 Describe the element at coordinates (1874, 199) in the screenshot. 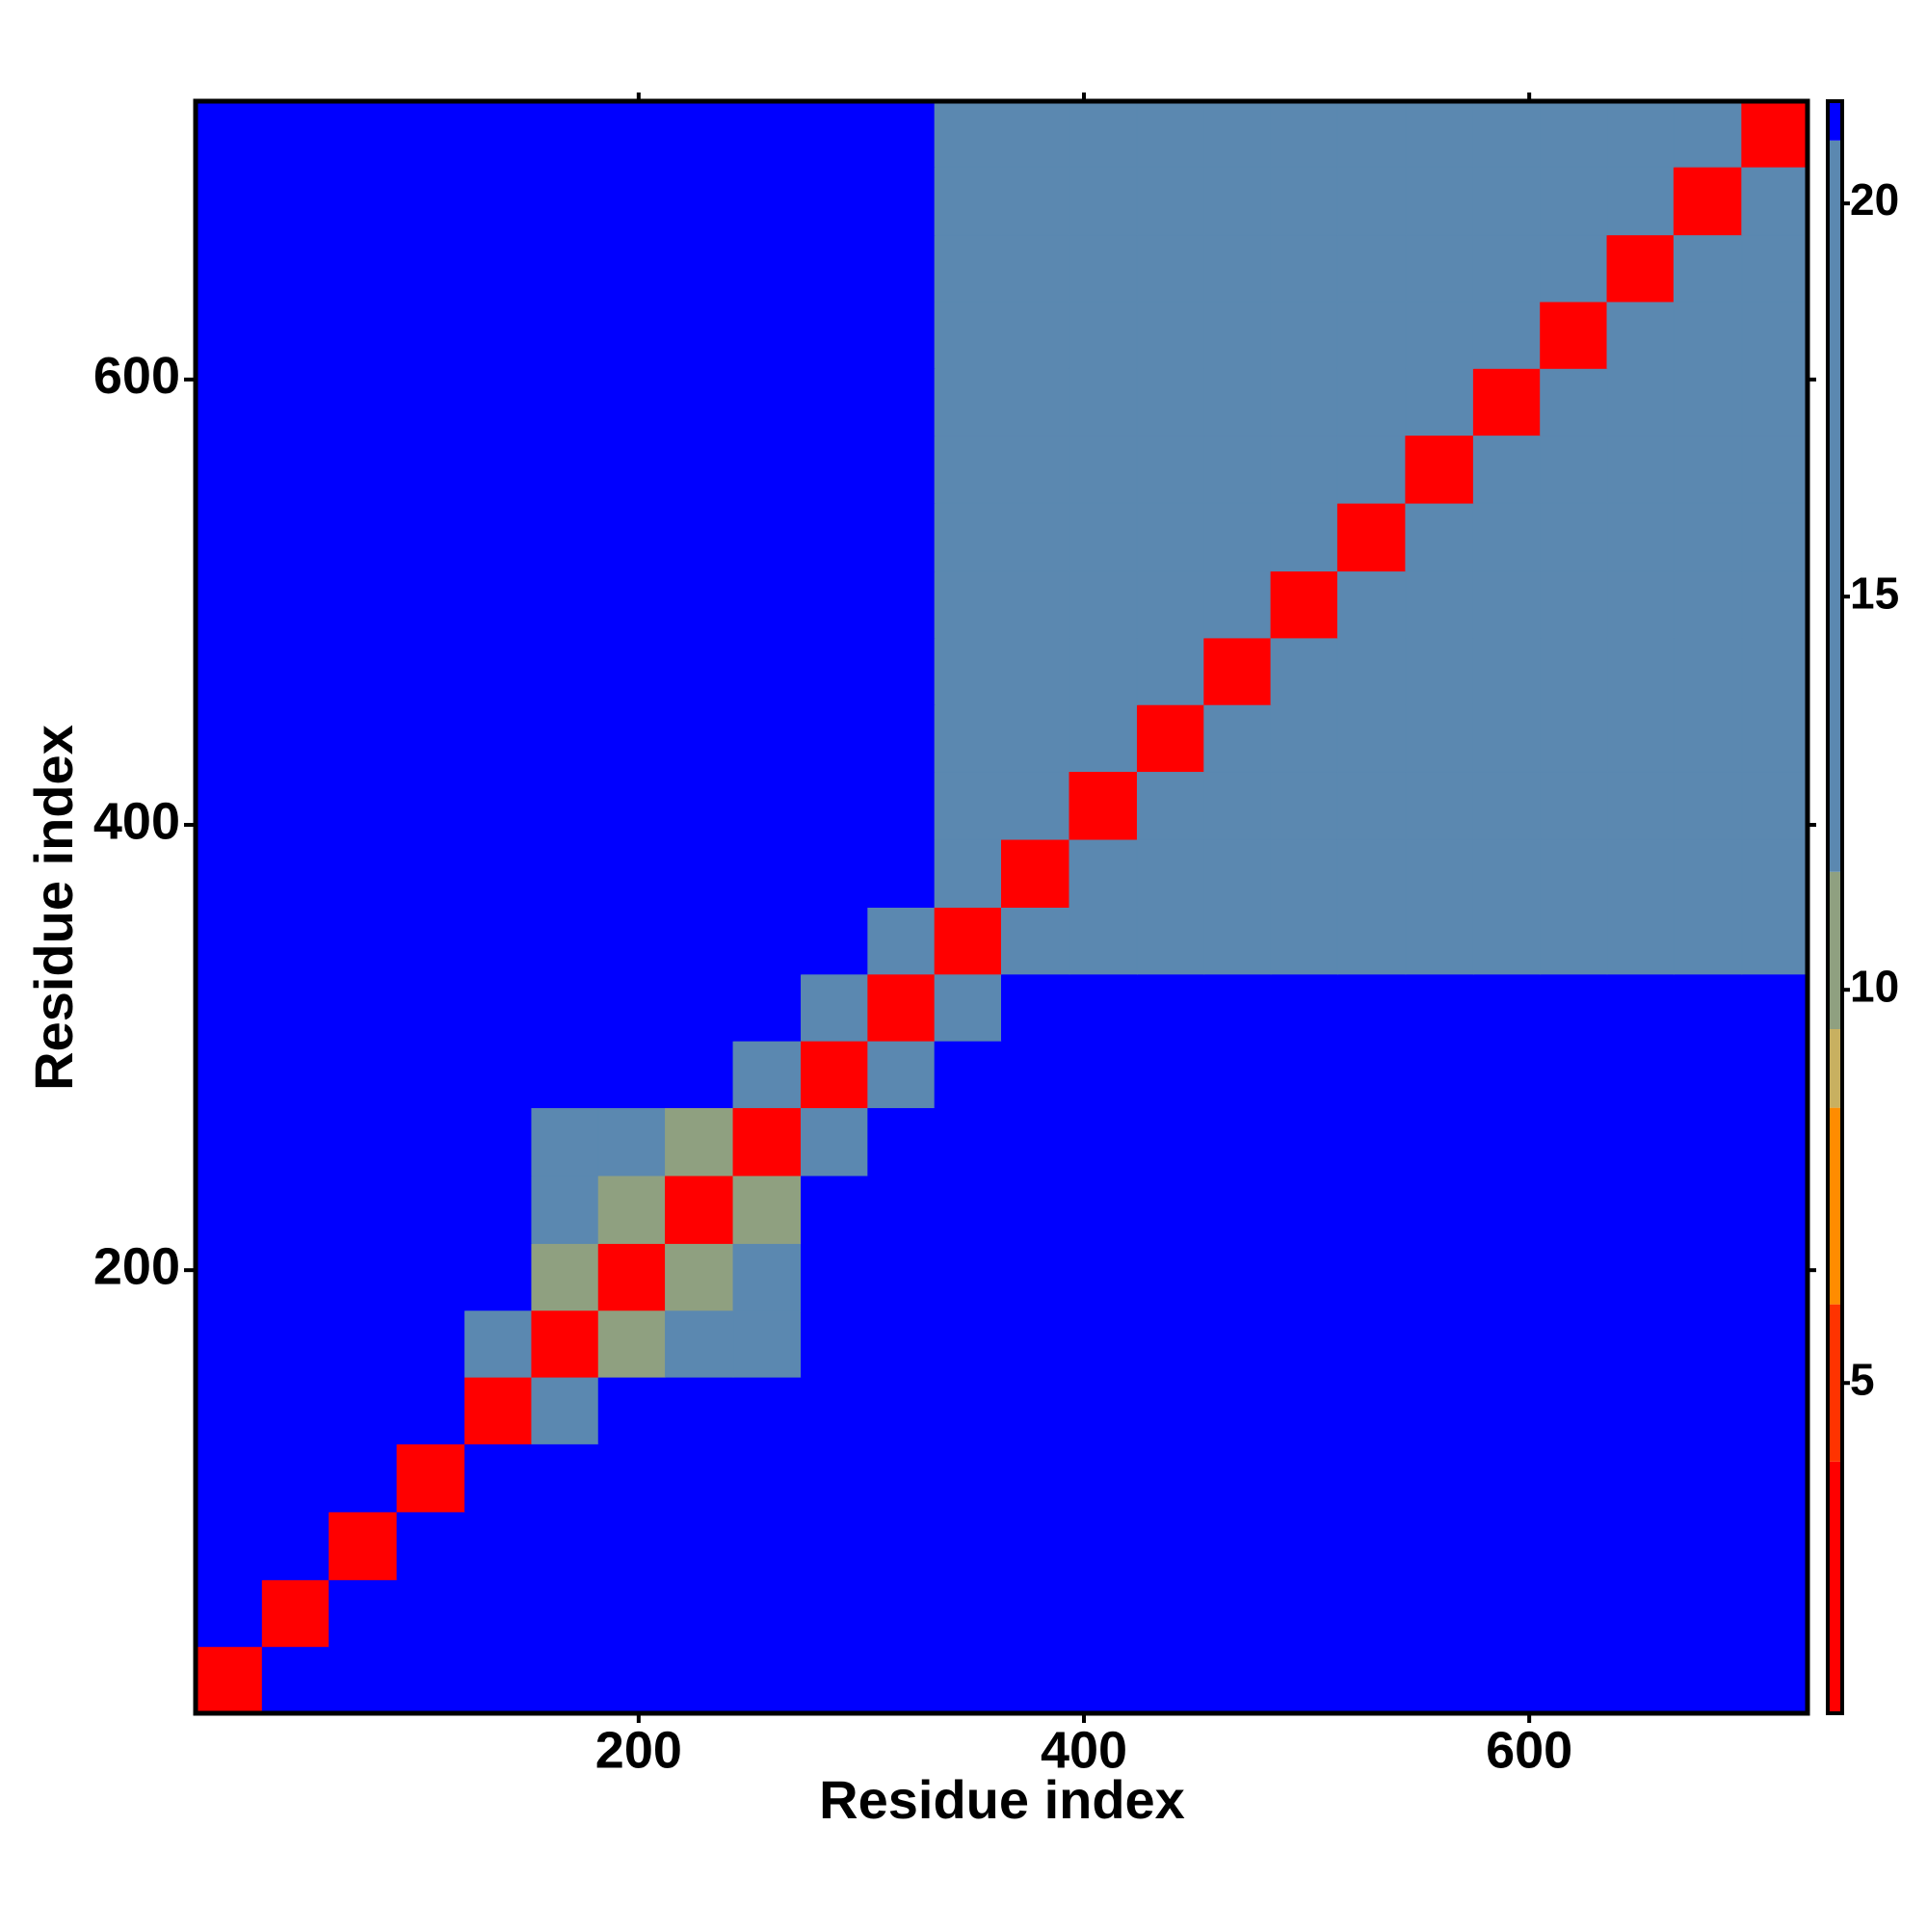

I see `colorbar-tick-label: 20` at that location.